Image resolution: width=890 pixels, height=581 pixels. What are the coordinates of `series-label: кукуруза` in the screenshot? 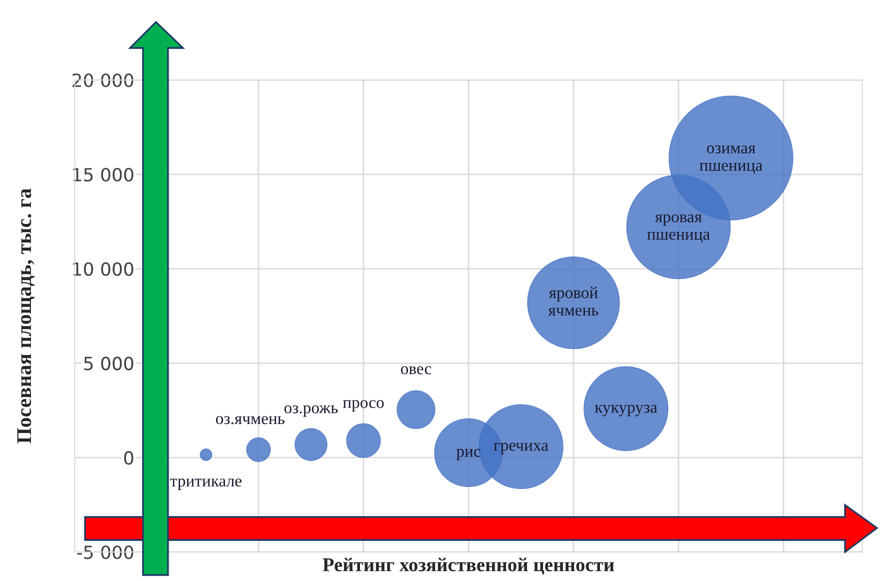 It's located at (626, 410).